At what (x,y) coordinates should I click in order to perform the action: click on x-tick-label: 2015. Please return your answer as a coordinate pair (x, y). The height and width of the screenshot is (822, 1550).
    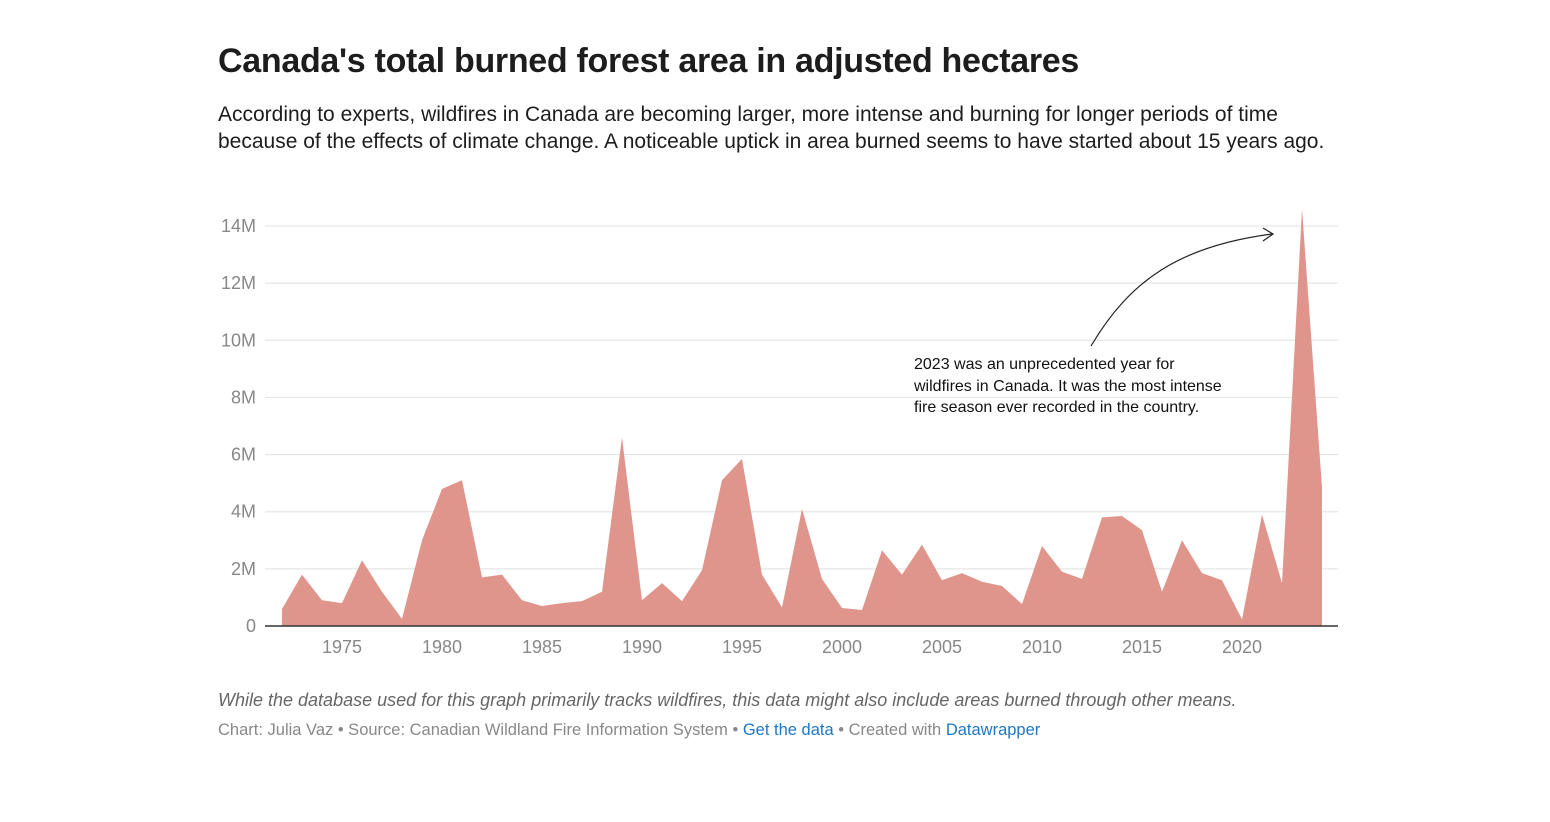
    Looking at the image, I should click on (1142, 647).